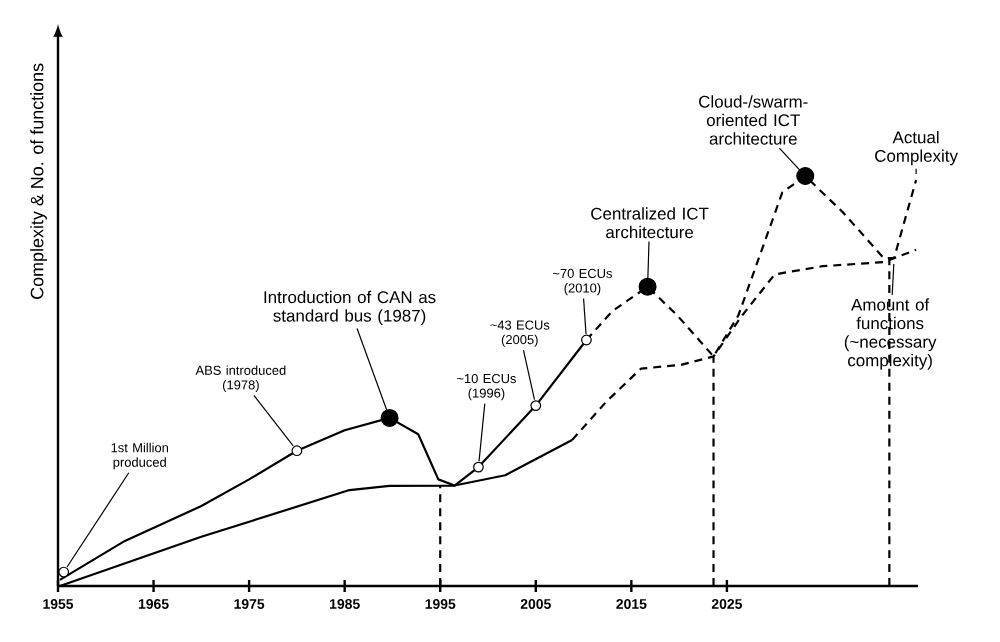  What do you see at coordinates (916, 148) in the screenshot?
I see `annotation: Actual Complexity` at bounding box center [916, 148].